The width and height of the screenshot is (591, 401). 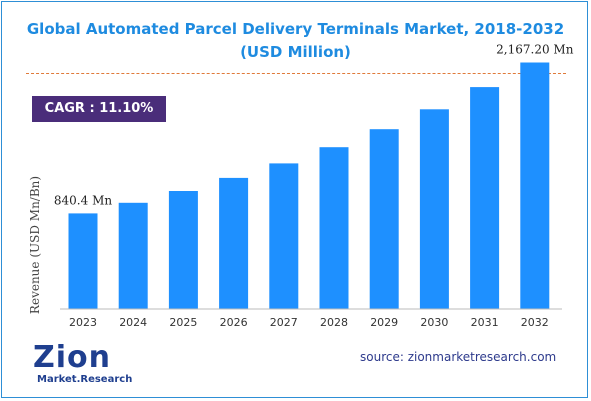 What do you see at coordinates (296, 73) in the screenshot?
I see `title-divider` at bounding box center [296, 73].